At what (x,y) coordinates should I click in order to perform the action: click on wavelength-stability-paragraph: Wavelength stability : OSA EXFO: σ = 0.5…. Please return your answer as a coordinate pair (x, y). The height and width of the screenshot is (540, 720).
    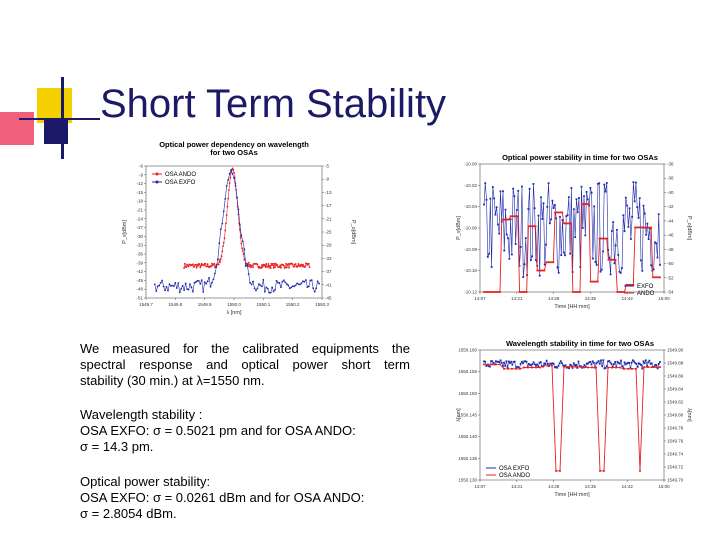
    Looking at the image, I should click on (250, 431).